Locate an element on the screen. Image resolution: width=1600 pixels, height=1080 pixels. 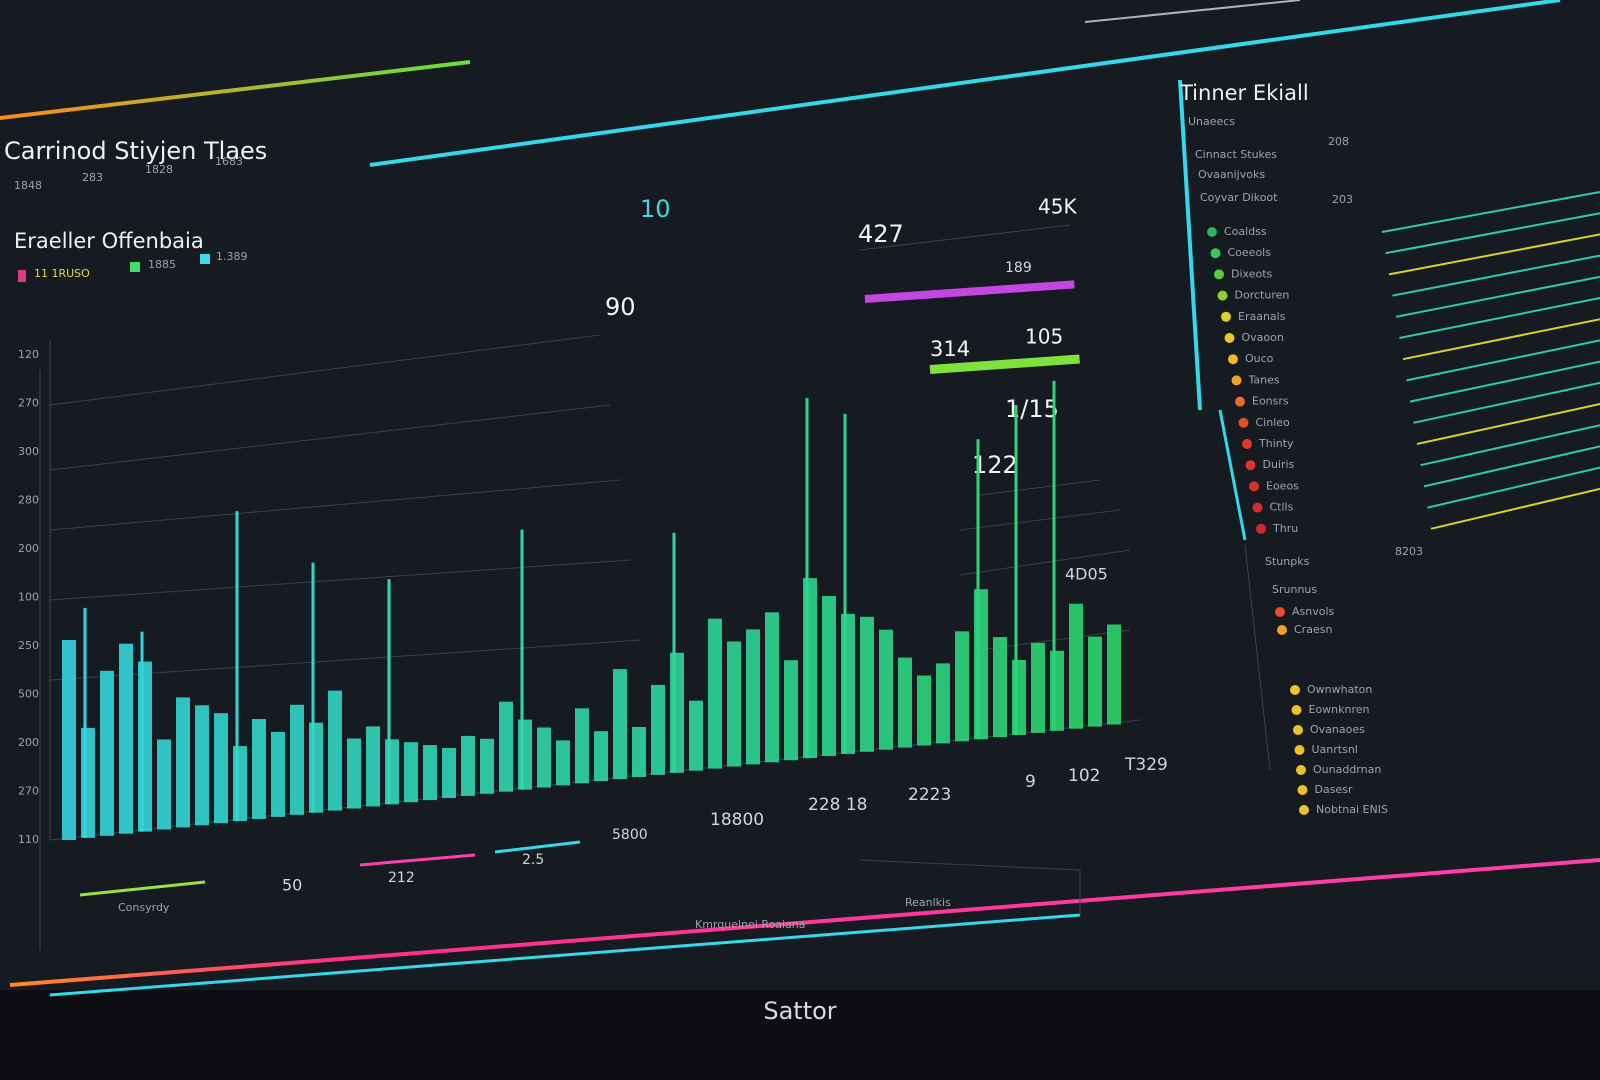
stat: 50 is located at coordinates (292, 885).